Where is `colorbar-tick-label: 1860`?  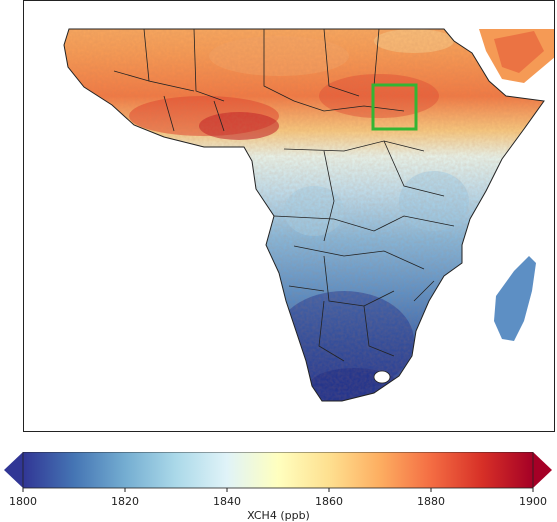 colorbar-tick-label: 1860 is located at coordinates (329, 501).